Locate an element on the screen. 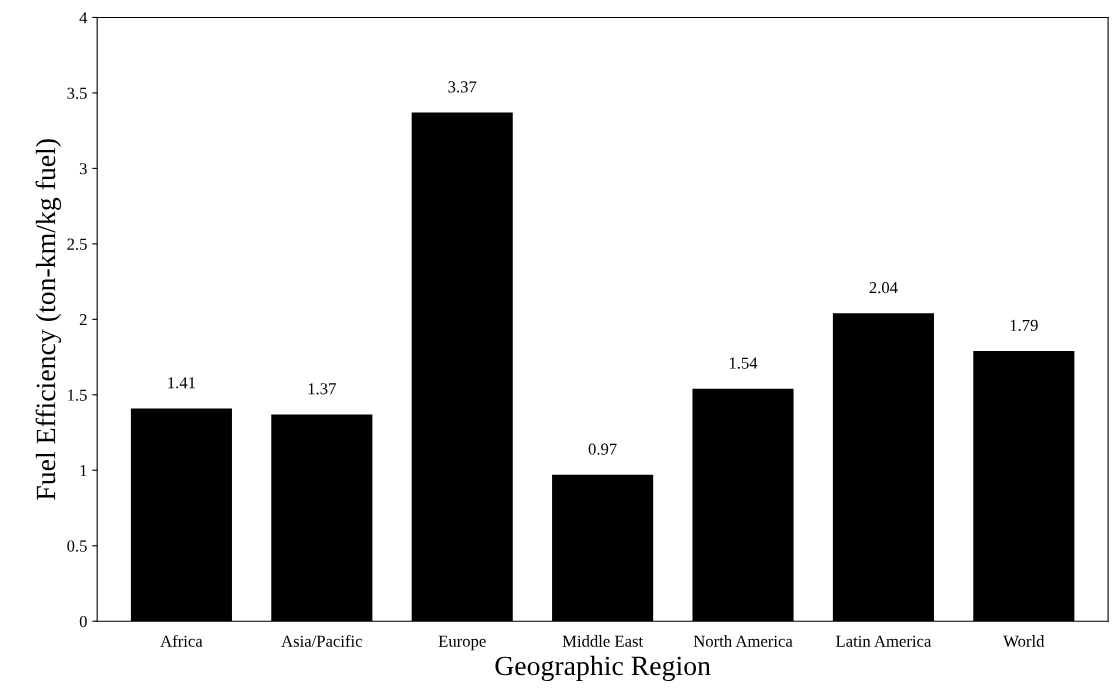 This screenshot has height=698, width=1117. x-tick-label: Latin America is located at coordinates (884, 641).